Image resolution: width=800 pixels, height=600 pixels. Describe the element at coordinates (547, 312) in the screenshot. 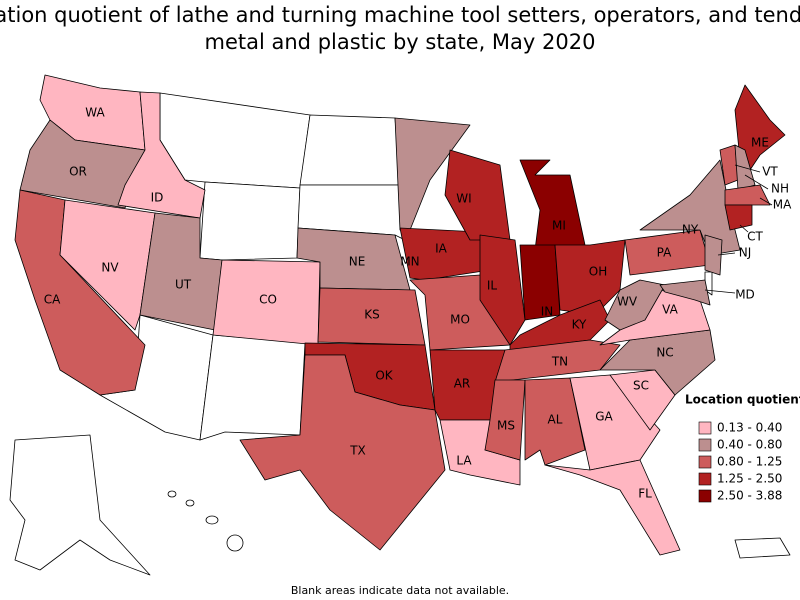

I see `state-label: IN` at that location.